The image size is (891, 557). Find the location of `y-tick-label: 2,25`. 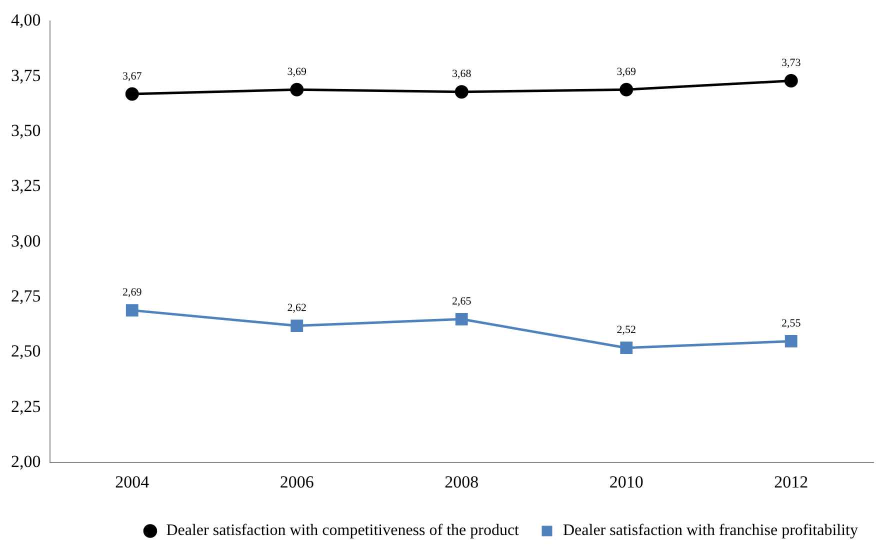

y-tick-label: 2,25 is located at coordinates (26, 406).